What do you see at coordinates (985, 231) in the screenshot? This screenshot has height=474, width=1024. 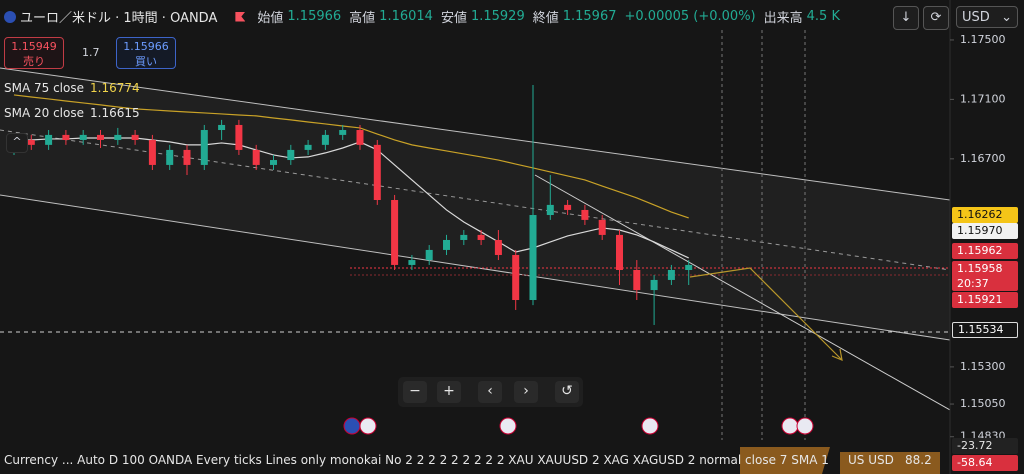 I see `price-badge: 1.15970` at bounding box center [985, 231].